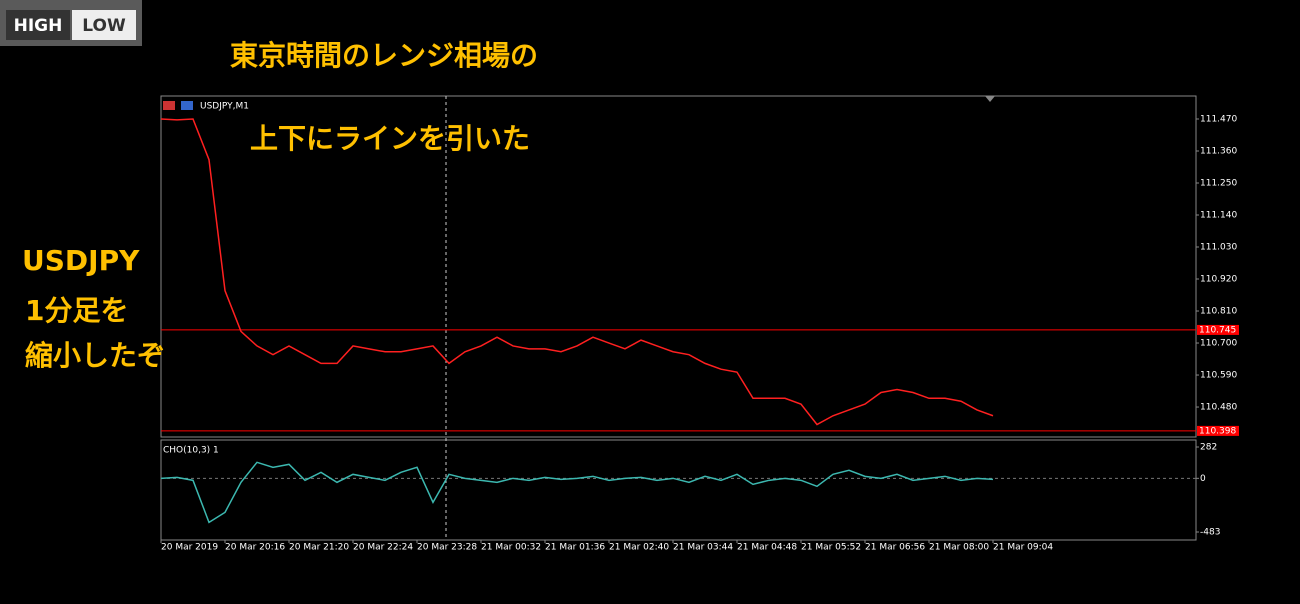 The height and width of the screenshot is (604, 1300). Describe the element at coordinates (384, 55) in the screenshot. I see `annotation: 東京時間のレンジ相場の` at that location.